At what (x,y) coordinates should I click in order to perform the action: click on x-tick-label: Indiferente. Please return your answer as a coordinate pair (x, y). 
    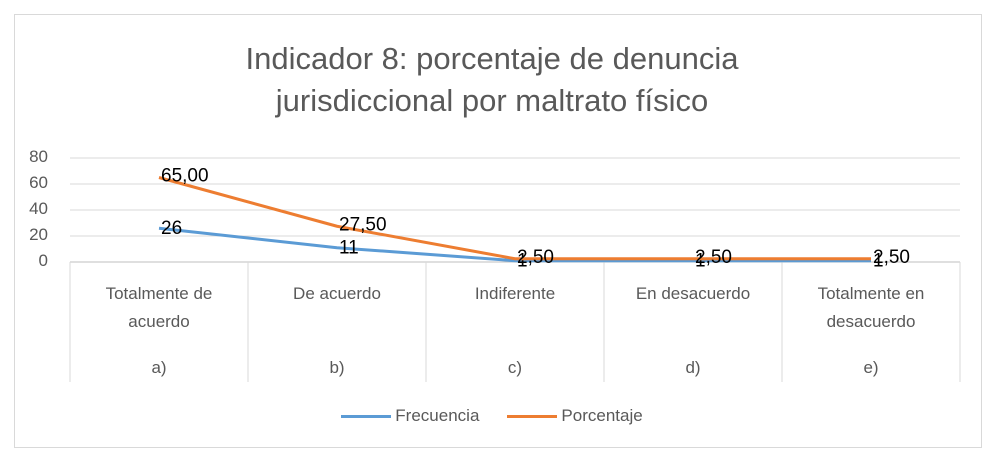
    Looking at the image, I should click on (515, 293).